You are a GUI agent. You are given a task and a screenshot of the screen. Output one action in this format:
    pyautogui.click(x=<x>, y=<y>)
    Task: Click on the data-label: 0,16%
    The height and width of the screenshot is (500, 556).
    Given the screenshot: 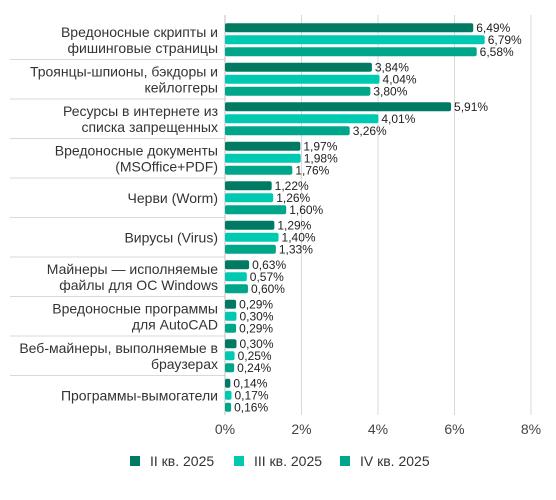 What is the action you would take?
    pyautogui.click(x=251, y=407)
    